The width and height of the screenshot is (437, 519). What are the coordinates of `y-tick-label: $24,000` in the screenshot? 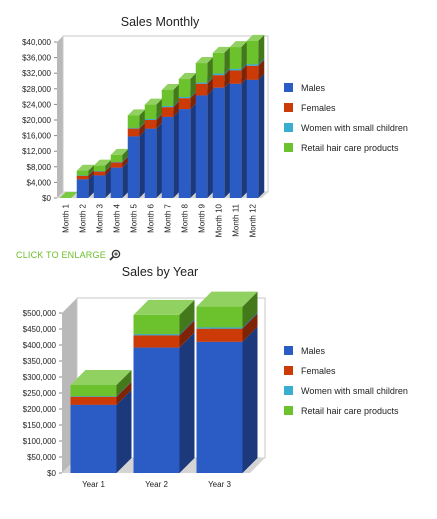 It's located at (36, 104).